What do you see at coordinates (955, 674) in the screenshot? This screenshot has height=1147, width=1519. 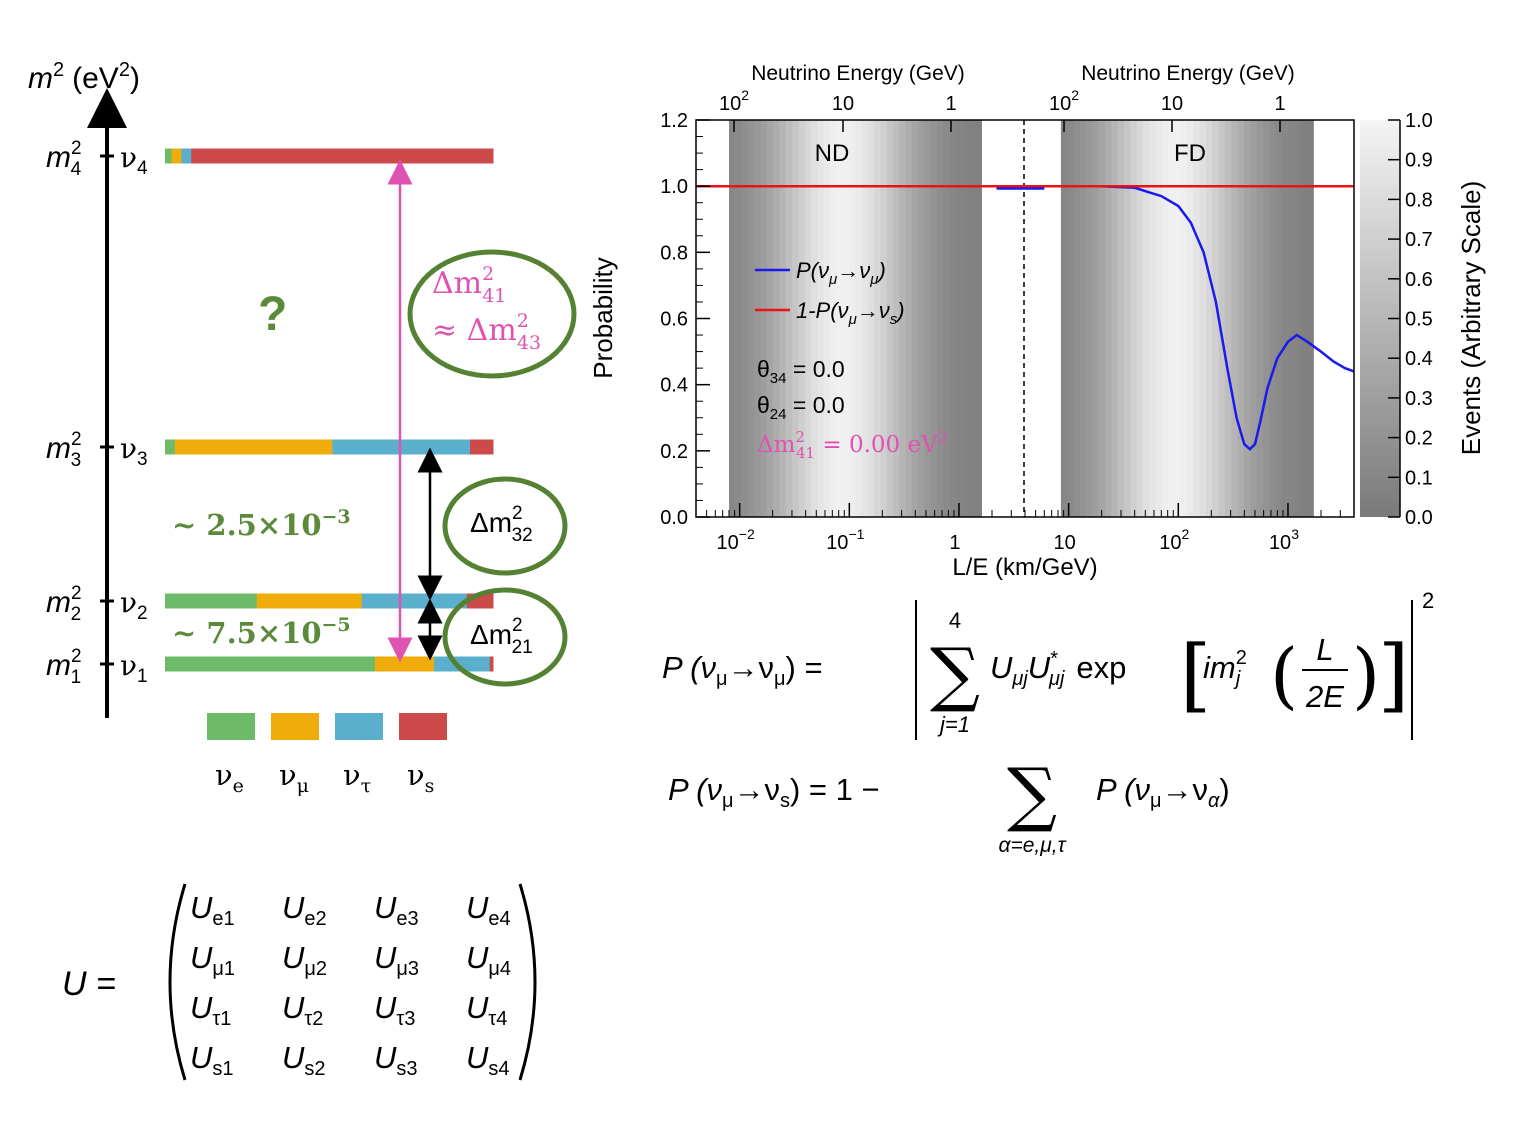 I see `sum-symbol: ∑` at bounding box center [955, 674].